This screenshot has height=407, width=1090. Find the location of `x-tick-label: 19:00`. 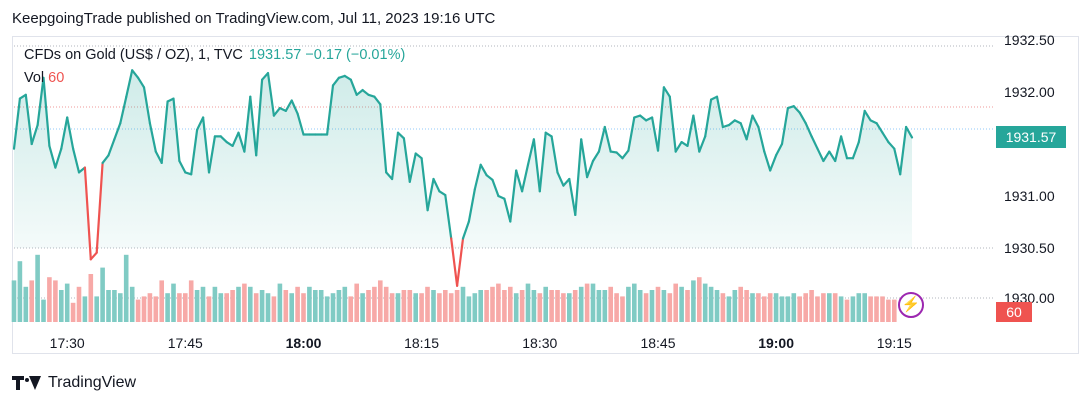

x-tick-label: 19:00 is located at coordinates (776, 343).